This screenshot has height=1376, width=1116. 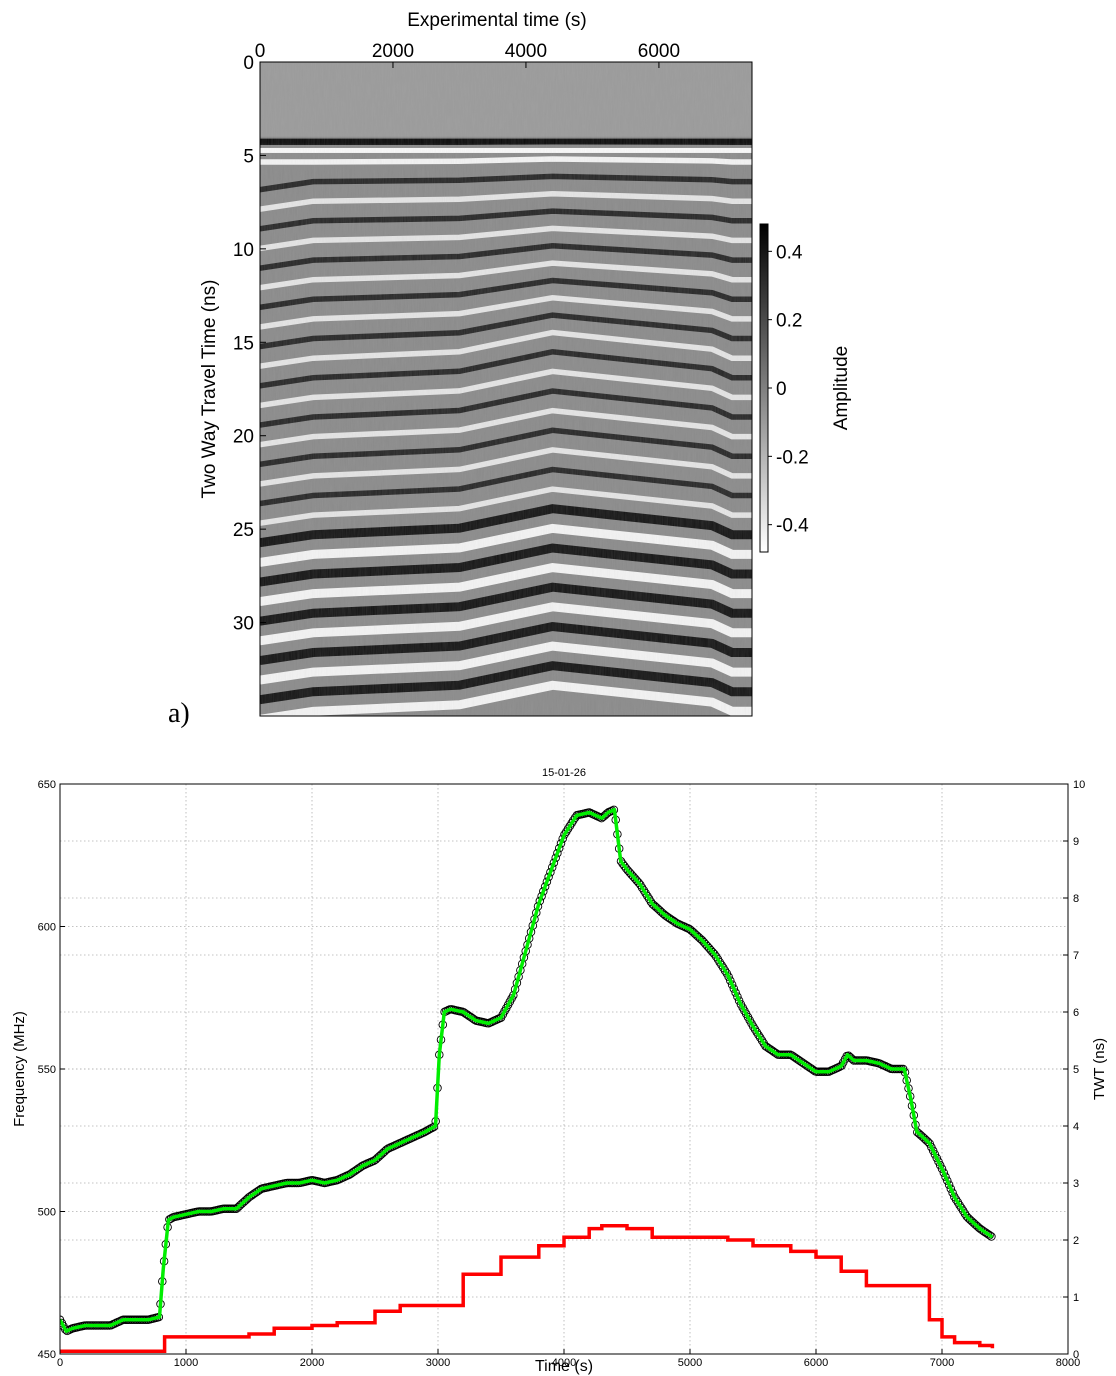 What do you see at coordinates (47, 928) in the screenshot?
I see `lineplot-left-y-tick-label: 600` at bounding box center [47, 928].